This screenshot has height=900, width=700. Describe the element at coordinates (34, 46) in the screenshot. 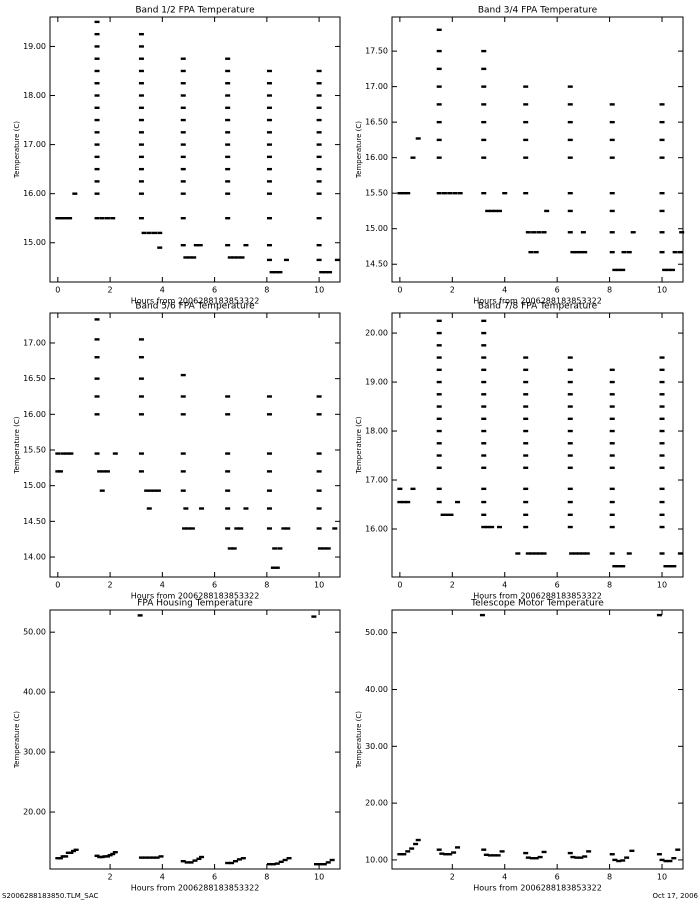

I see `y-tick-label: 19.00` at that location.